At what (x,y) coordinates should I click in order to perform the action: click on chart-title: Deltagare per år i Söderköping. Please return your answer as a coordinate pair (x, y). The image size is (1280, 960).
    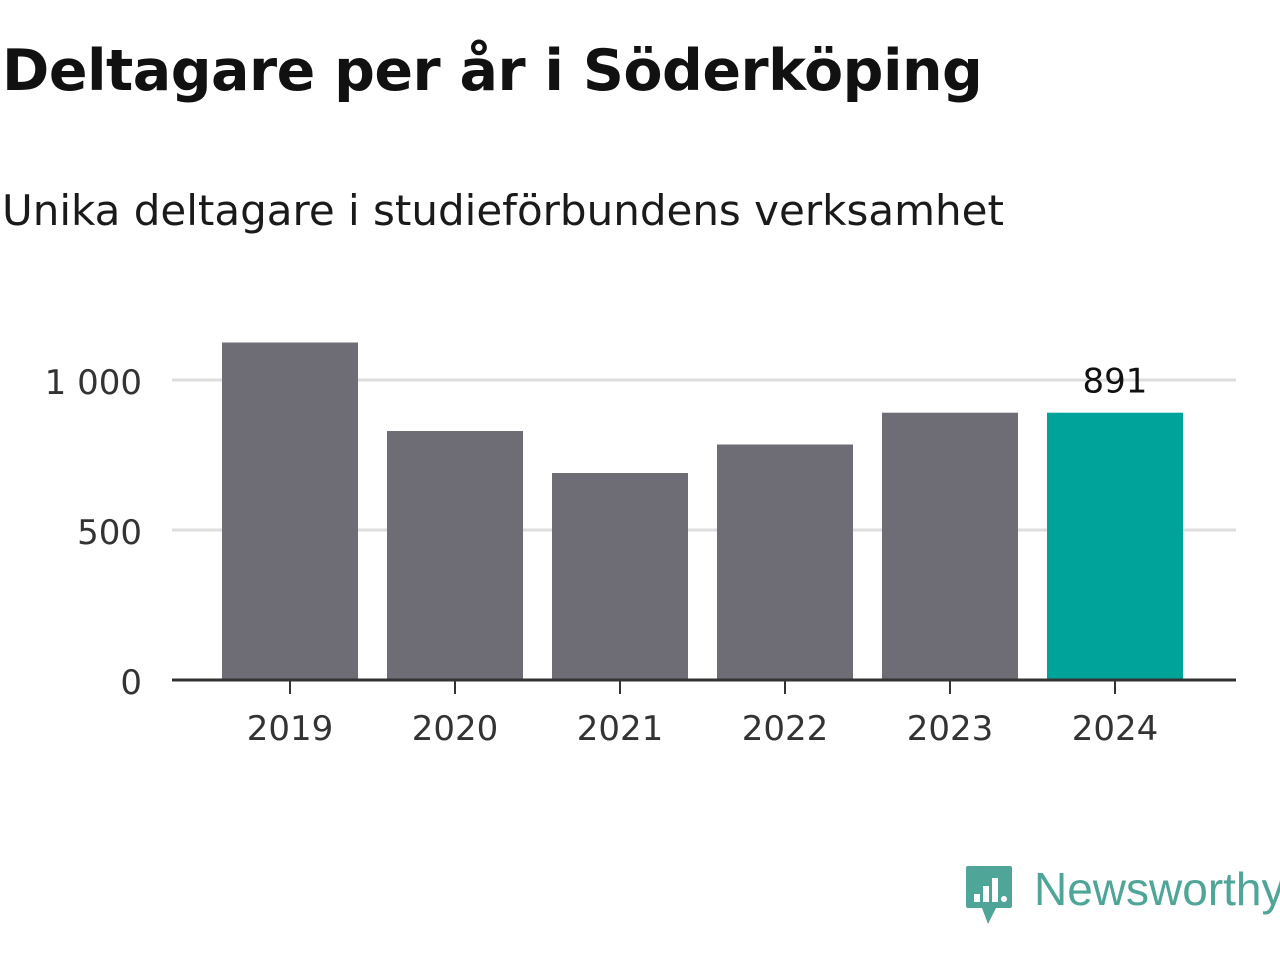
    Looking at the image, I should click on (492, 71).